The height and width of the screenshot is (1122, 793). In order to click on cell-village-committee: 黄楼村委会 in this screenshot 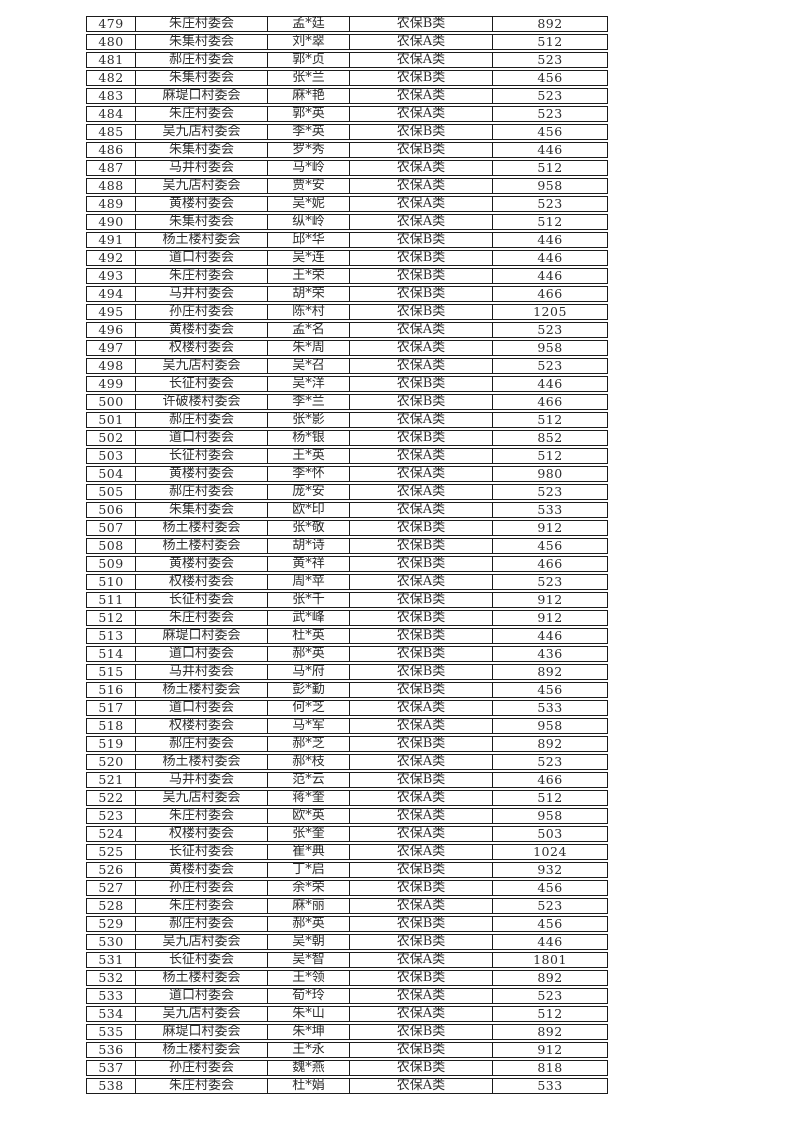, I will do `click(202, 474)`.